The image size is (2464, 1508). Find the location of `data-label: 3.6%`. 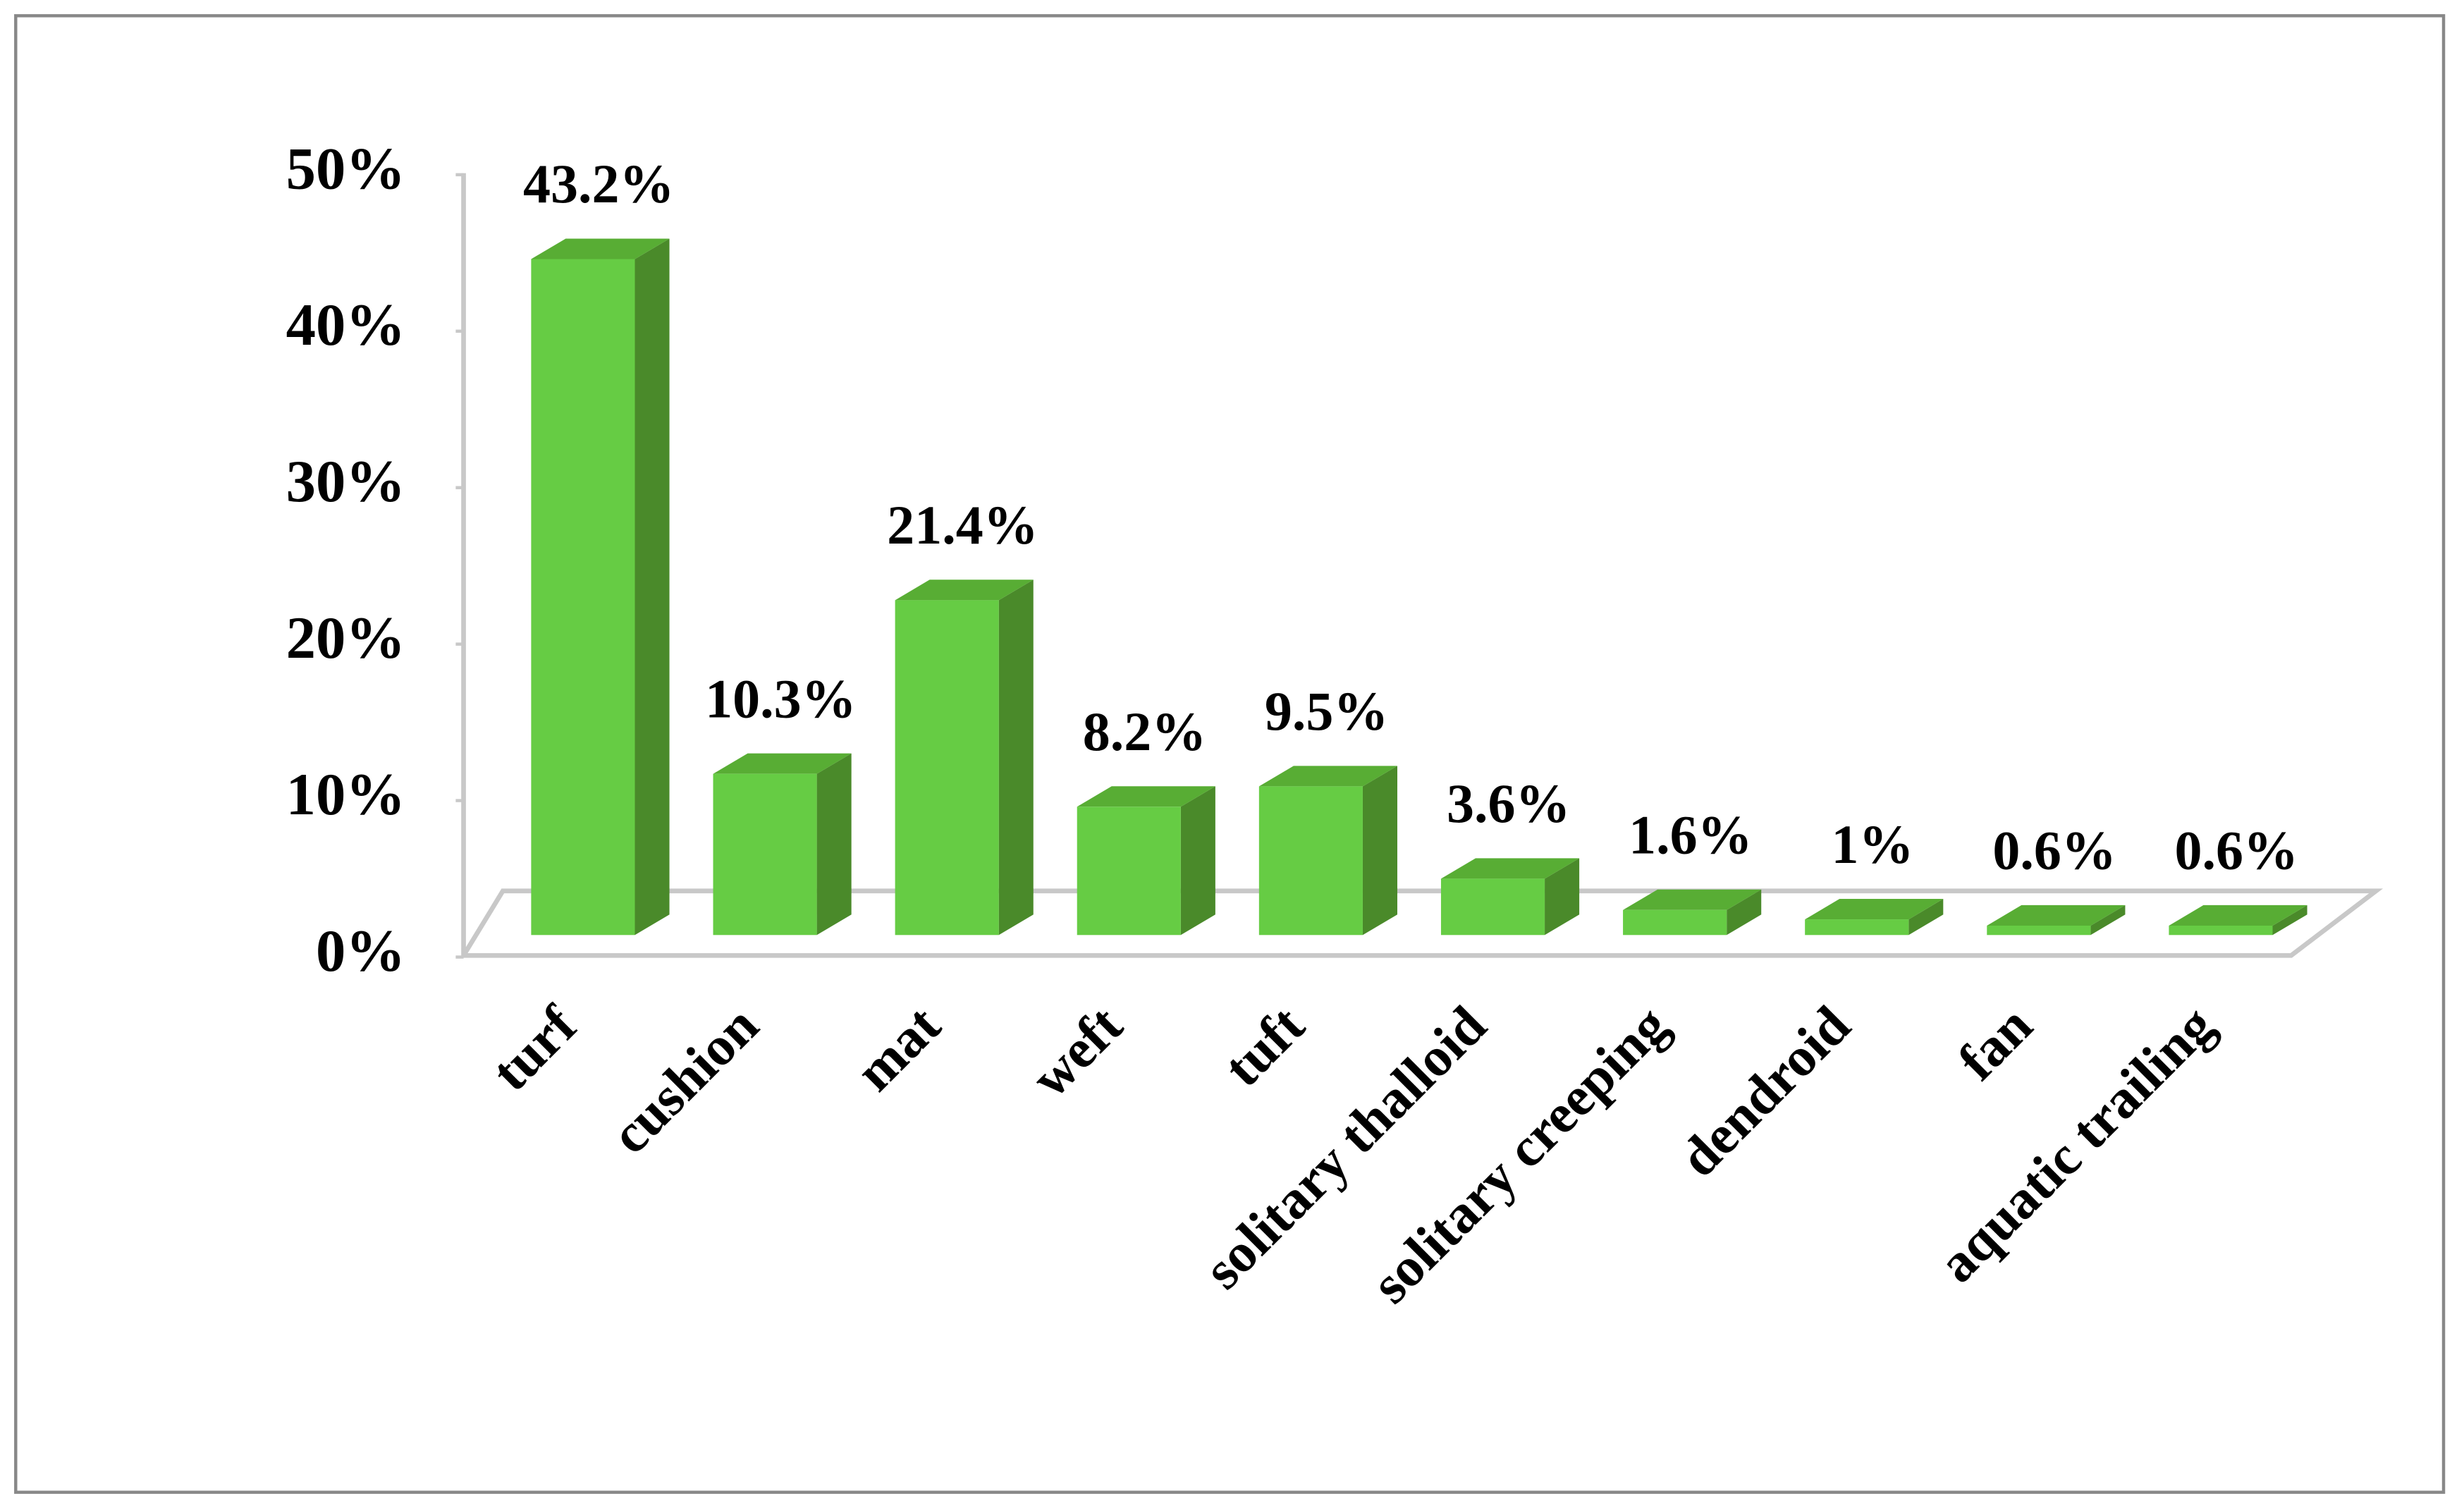

data-label: 3.6% is located at coordinates (1509, 804).